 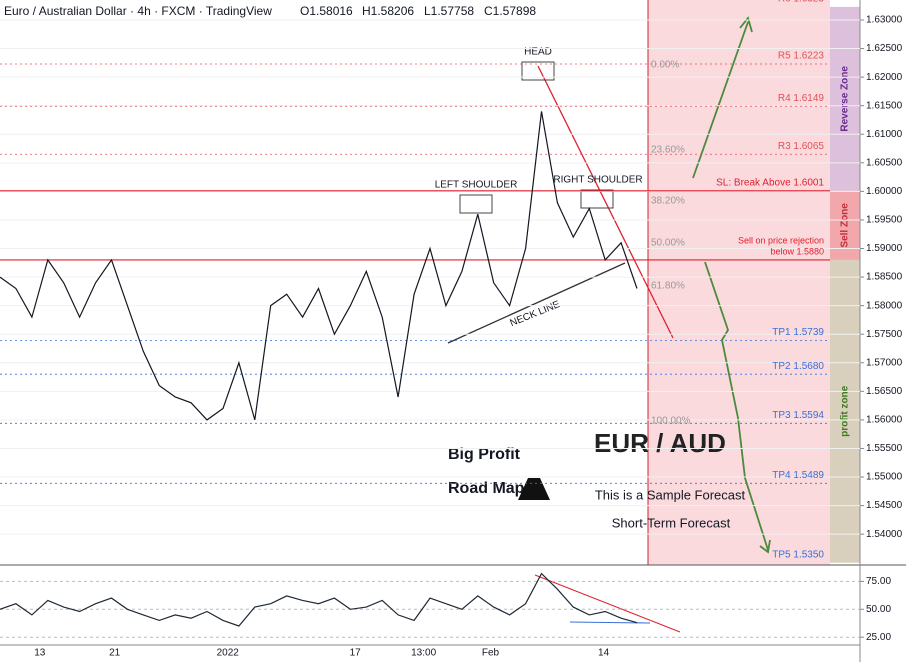 I want to click on x-tick-label: 17, so click(x=356, y=653).